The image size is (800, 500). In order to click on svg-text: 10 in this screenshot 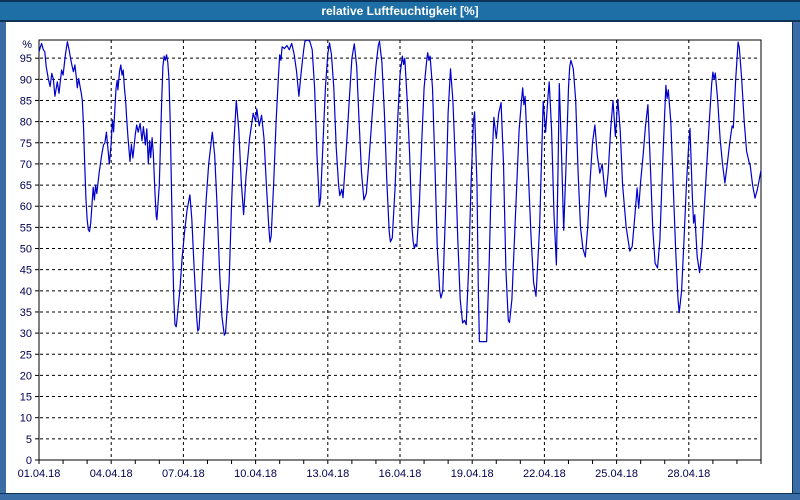, I will do `click(26, 419)`.